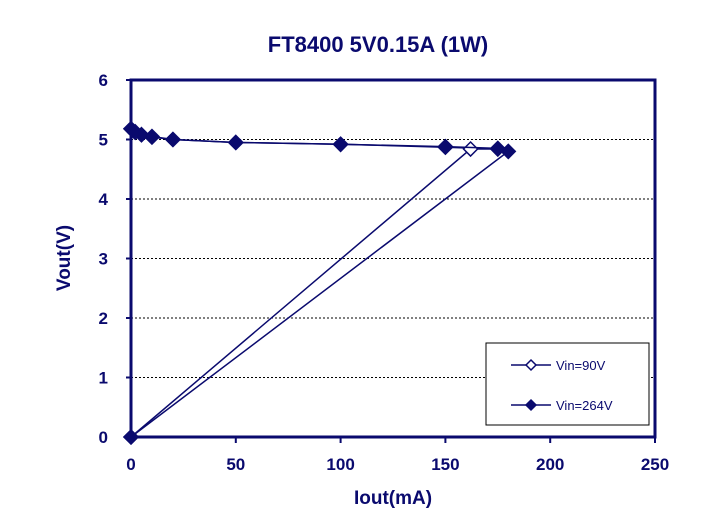 Image resolution: width=712 pixels, height=532 pixels. I want to click on y-tick-label: 6, so click(103, 80).